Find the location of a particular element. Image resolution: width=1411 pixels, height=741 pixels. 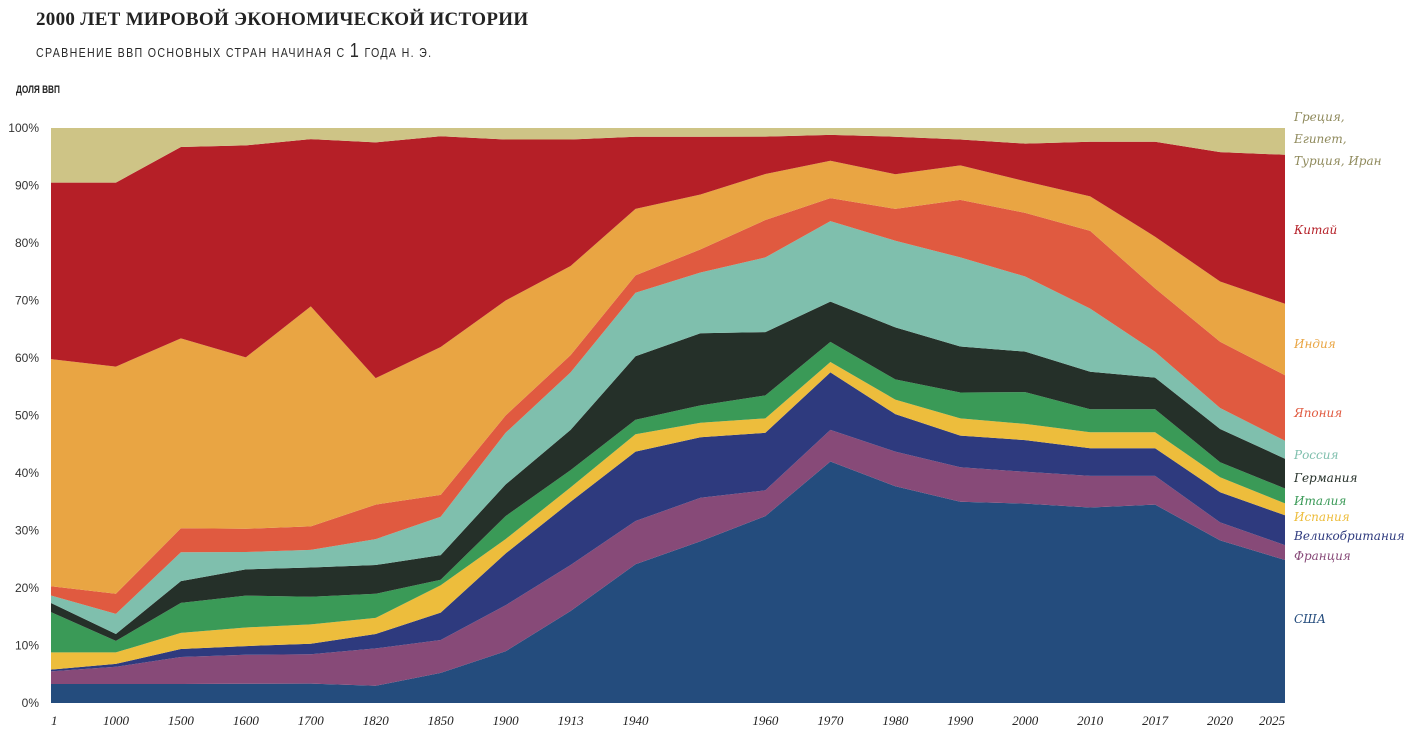

legend-label: Испания is located at coordinates (1321, 517).